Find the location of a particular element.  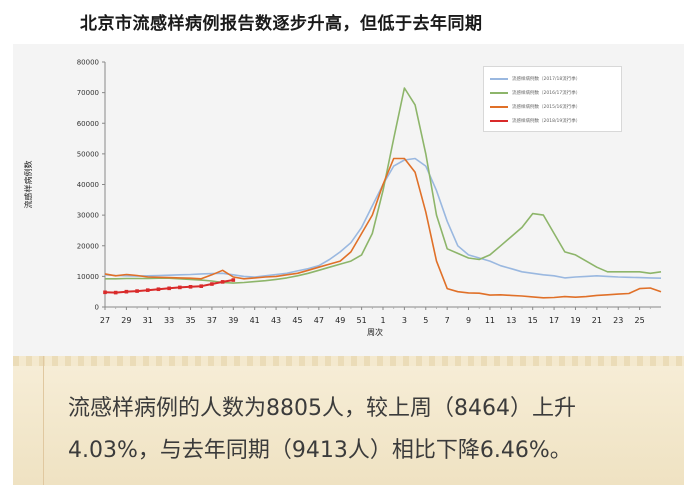

x-tick-label: 13 is located at coordinates (511, 320).